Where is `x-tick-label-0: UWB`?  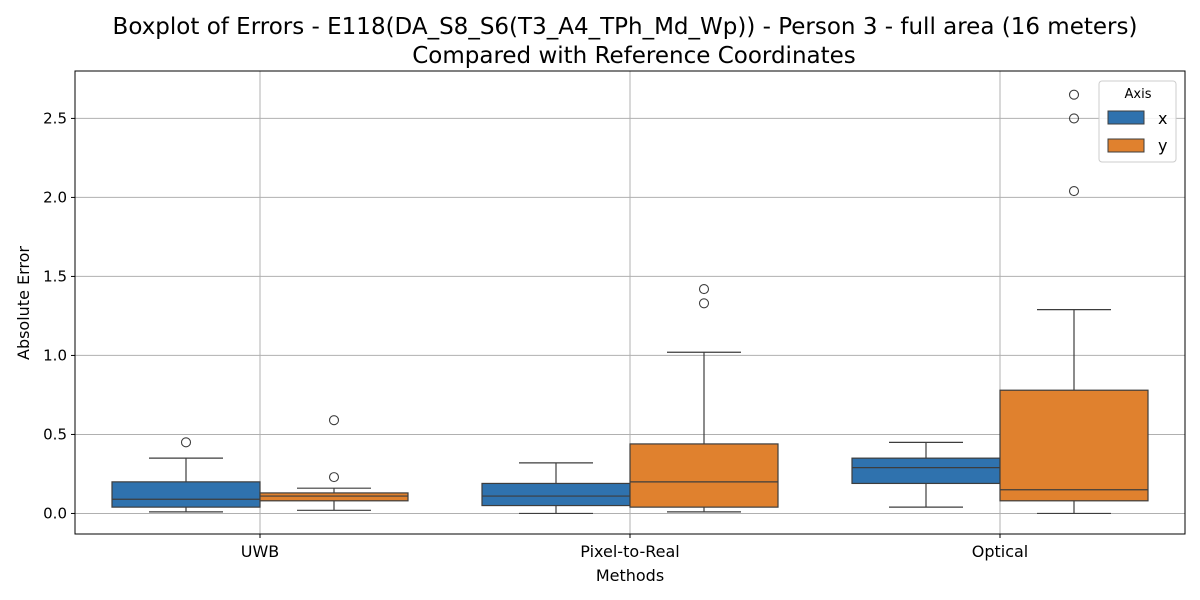
x-tick-label-0: UWB is located at coordinates (260, 551).